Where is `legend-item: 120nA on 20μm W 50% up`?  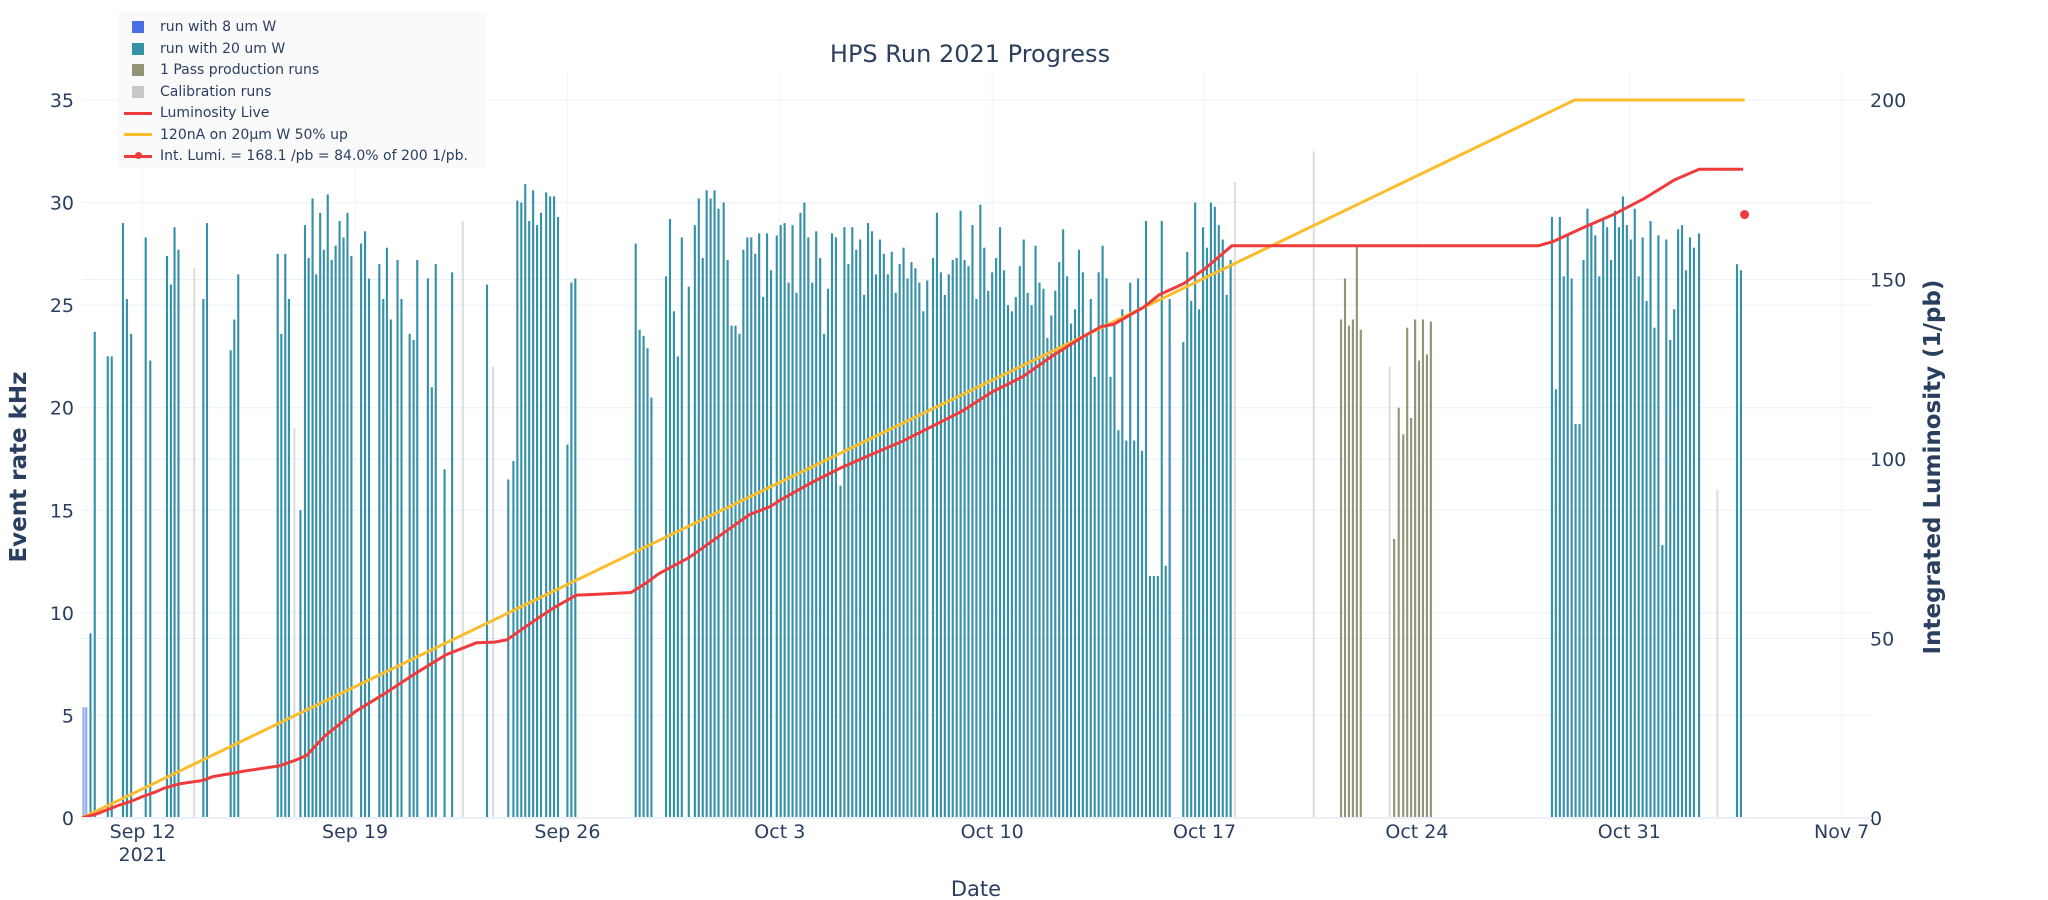 legend-item: 120nA on 20μm W 50% up is located at coordinates (236, 135).